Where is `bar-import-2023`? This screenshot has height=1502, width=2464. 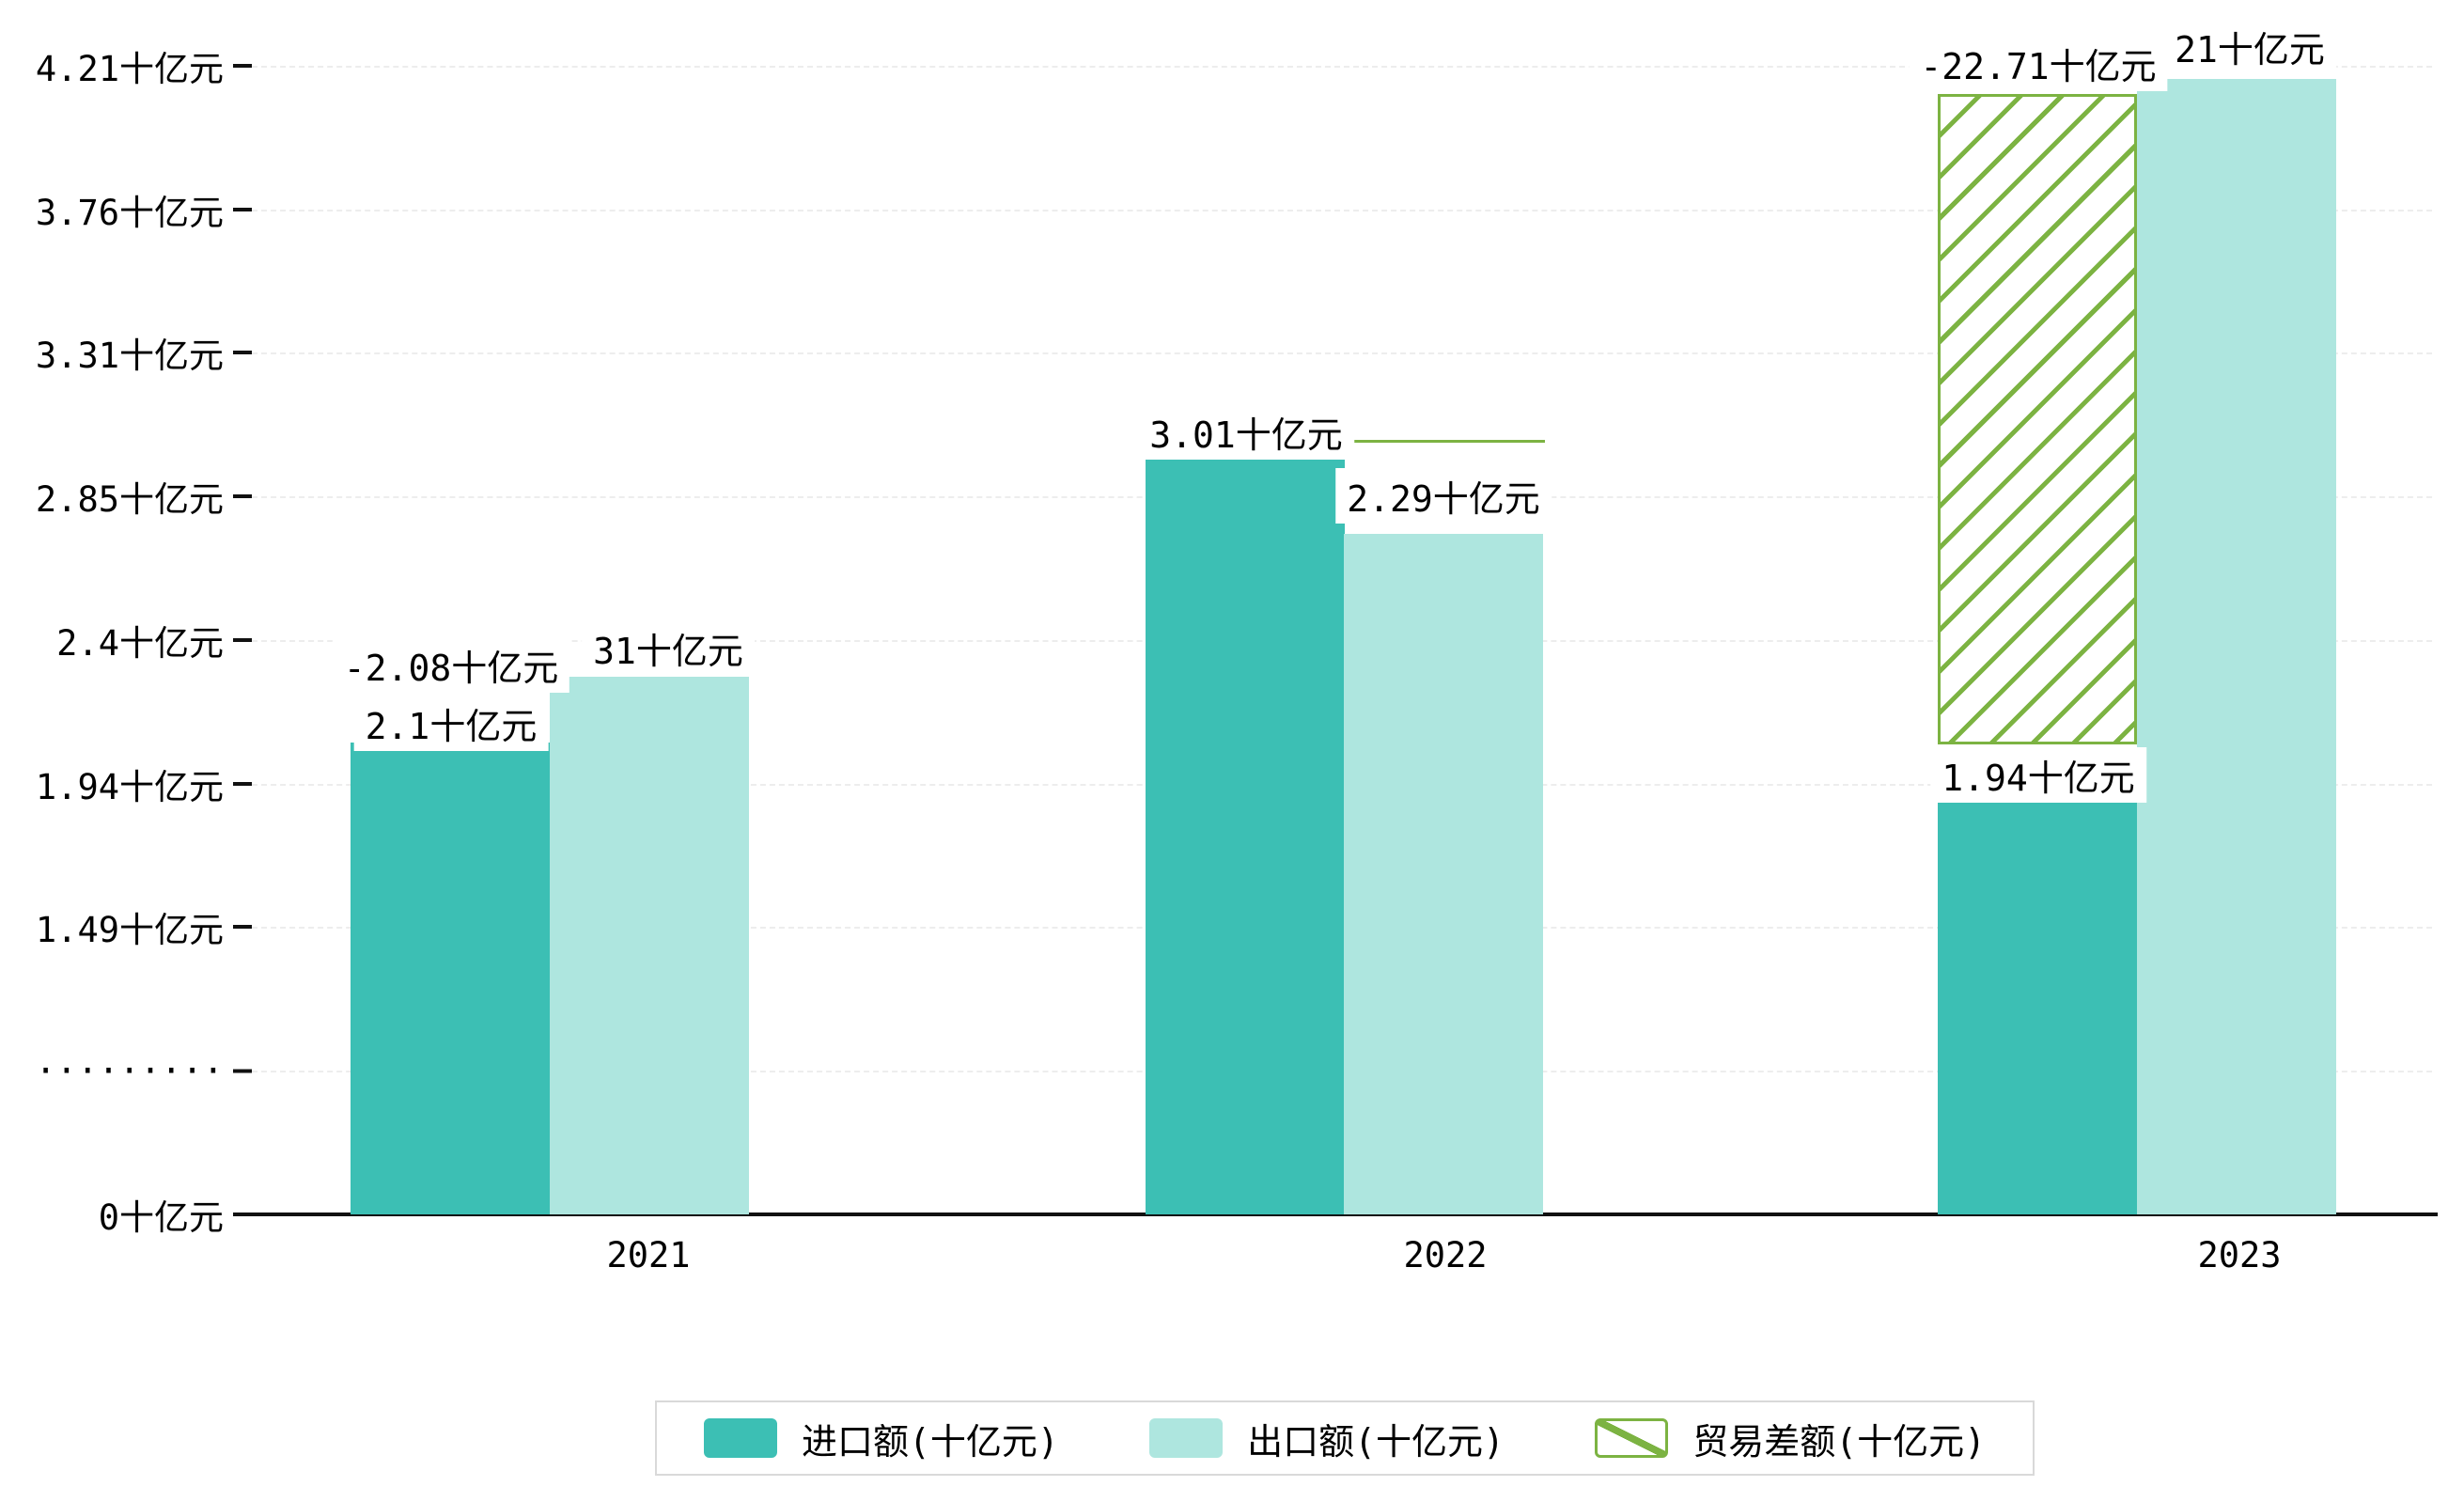 bar-import-2023 is located at coordinates (2037, 1008).